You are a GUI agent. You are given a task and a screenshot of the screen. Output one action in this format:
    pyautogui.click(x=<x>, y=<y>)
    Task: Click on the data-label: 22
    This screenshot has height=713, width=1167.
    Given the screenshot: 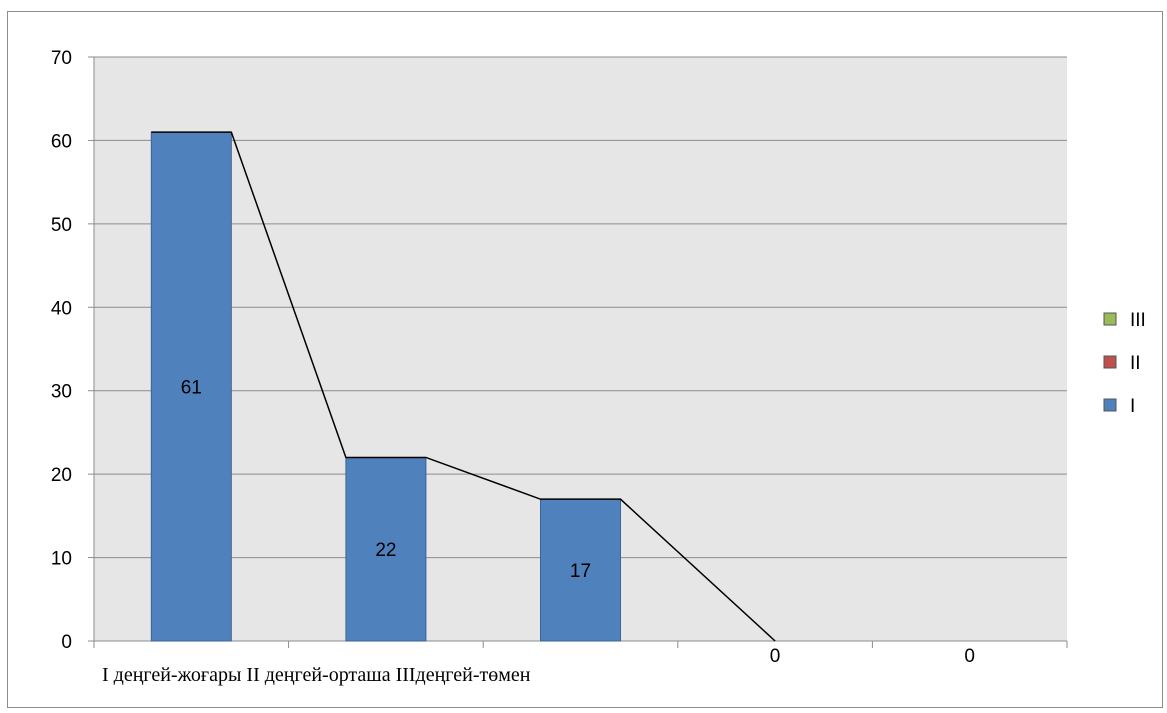 What is the action you would take?
    pyautogui.click(x=385, y=550)
    